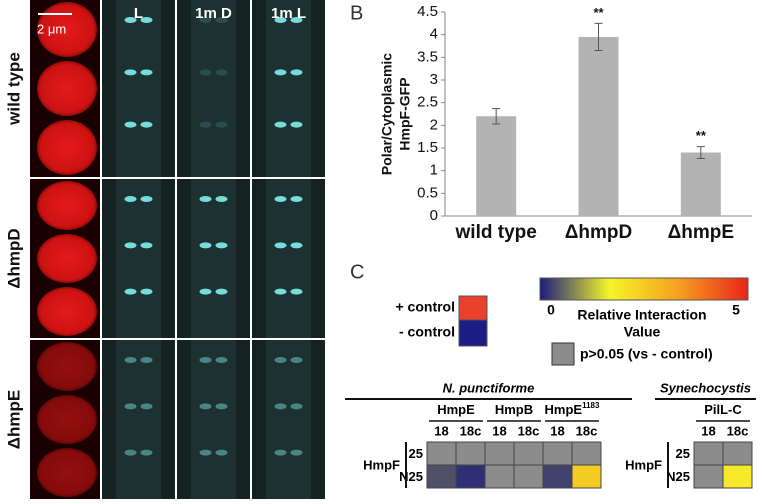 Image resolution: width=762 pixels, height=504 pixels. What do you see at coordinates (646, 354) in the screenshot?
I see `legend-label: p>0.05 (vs - control)` at bounding box center [646, 354].